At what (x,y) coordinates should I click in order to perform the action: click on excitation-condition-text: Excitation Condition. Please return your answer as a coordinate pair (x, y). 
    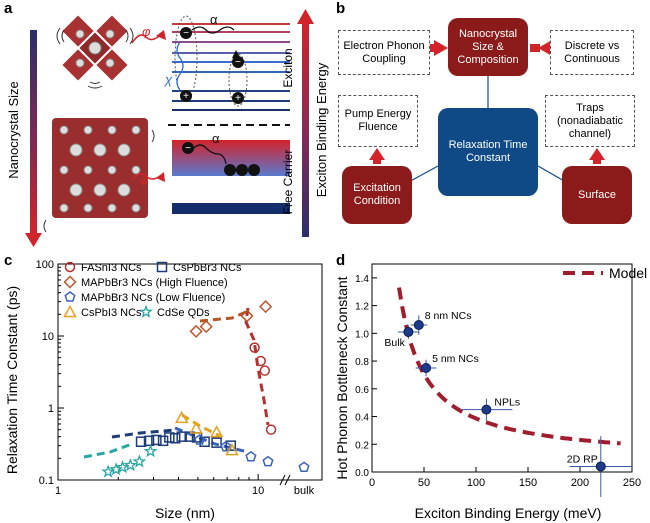
    Looking at the image, I should click on (377, 194).